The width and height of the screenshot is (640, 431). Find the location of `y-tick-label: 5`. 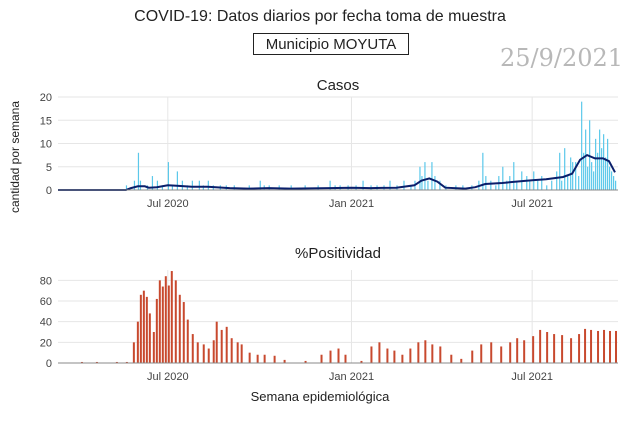

y-tick-label: 5 is located at coordinates (49, 168).